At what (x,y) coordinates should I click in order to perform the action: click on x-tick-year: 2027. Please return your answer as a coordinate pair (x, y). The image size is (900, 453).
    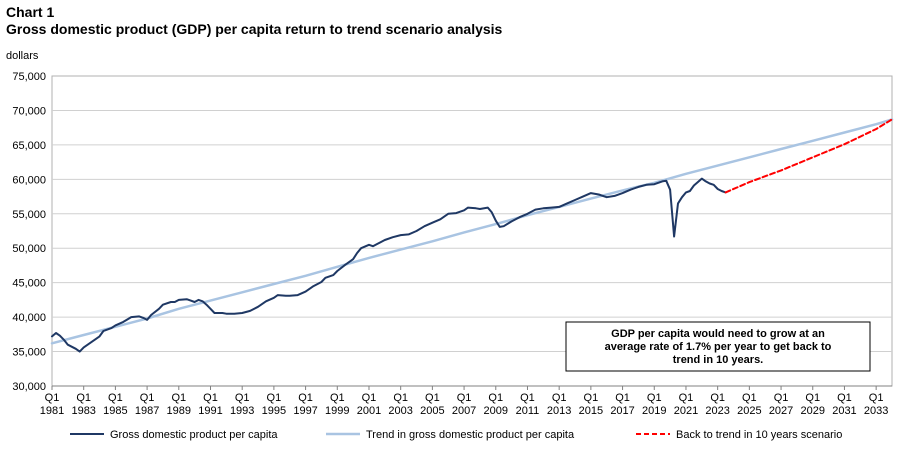
    Looking at the image, I should click on (781, 411).